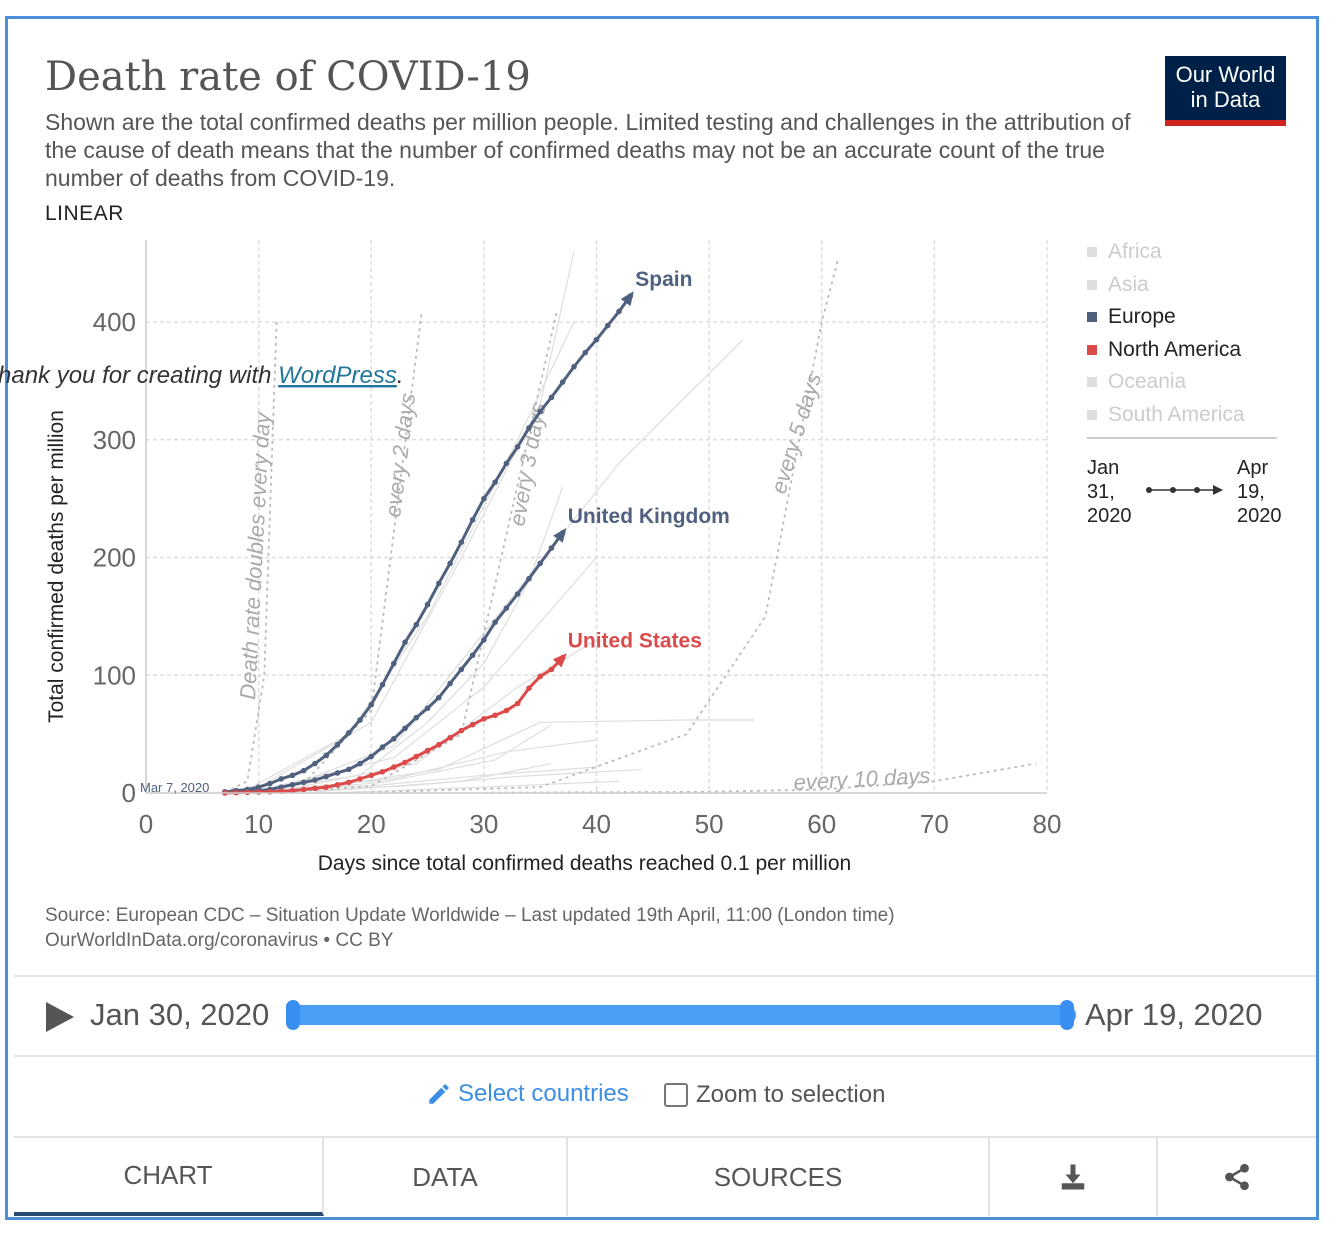  Describe the element at coordinates (371, 824) in the screenshot. I see `x-tick-label: 20` at that location.